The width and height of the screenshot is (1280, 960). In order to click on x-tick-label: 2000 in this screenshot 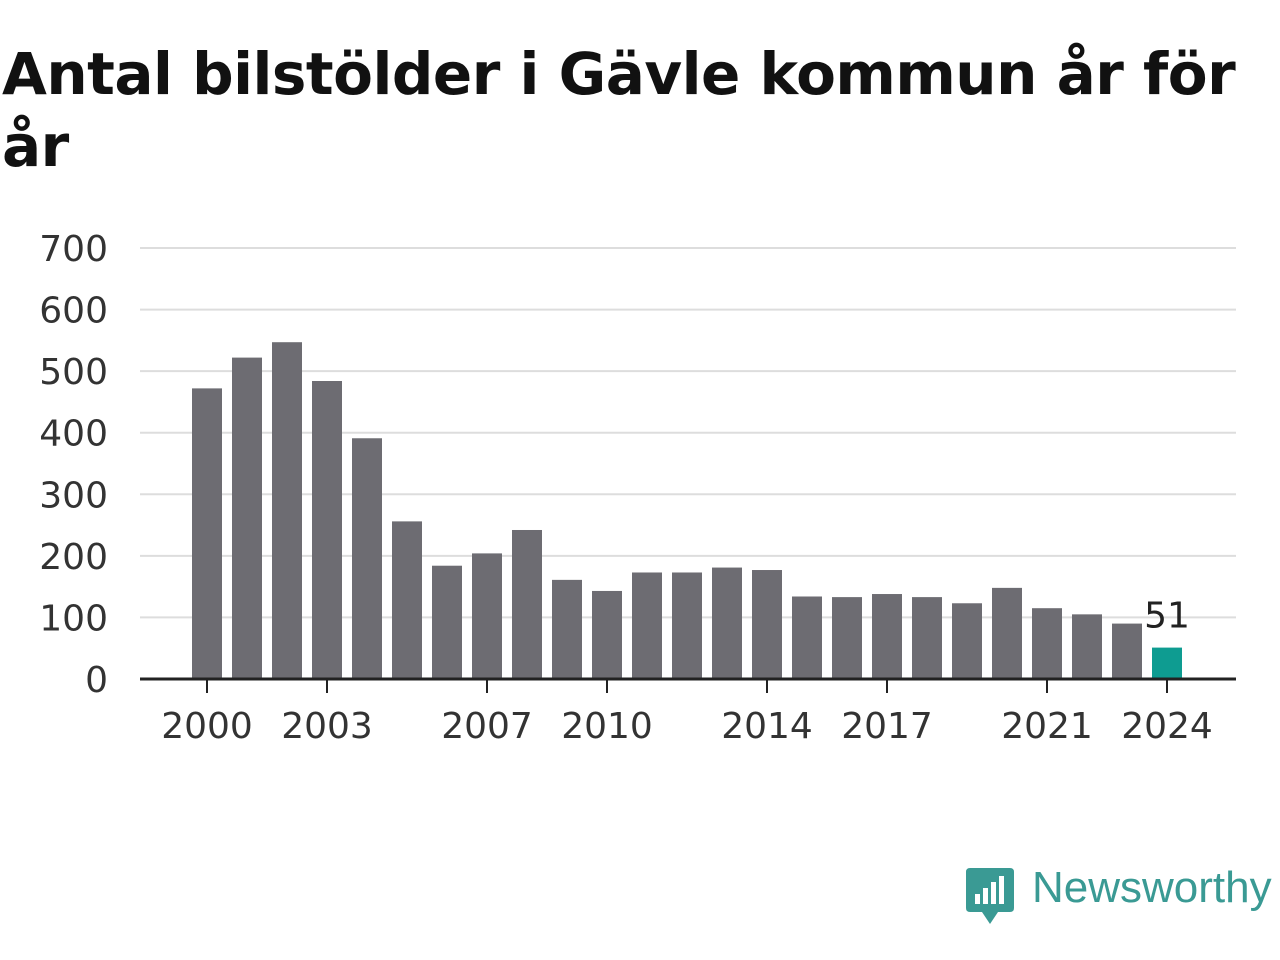, I will do `click(207, 726)`.